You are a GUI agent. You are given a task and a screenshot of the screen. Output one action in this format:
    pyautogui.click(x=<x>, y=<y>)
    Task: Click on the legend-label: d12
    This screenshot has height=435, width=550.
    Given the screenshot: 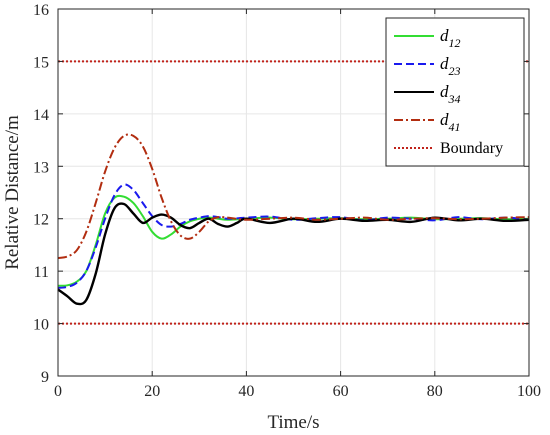 What is the action you would take?
    pyautogui.click(x=450, y=38)
    